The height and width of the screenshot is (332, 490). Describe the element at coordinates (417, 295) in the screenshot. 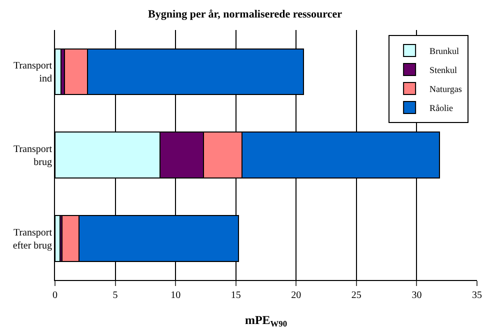

I see `x-tick-label: 30` at that location.